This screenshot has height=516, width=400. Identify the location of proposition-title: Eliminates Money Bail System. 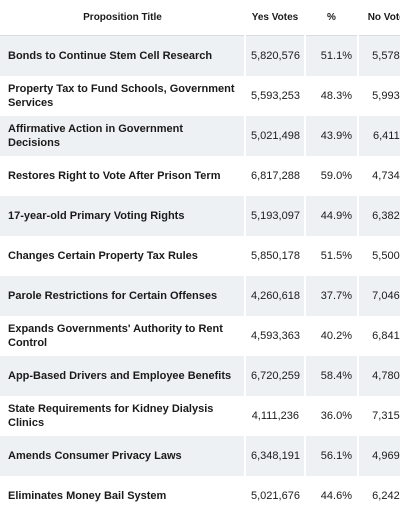
(87, 496).